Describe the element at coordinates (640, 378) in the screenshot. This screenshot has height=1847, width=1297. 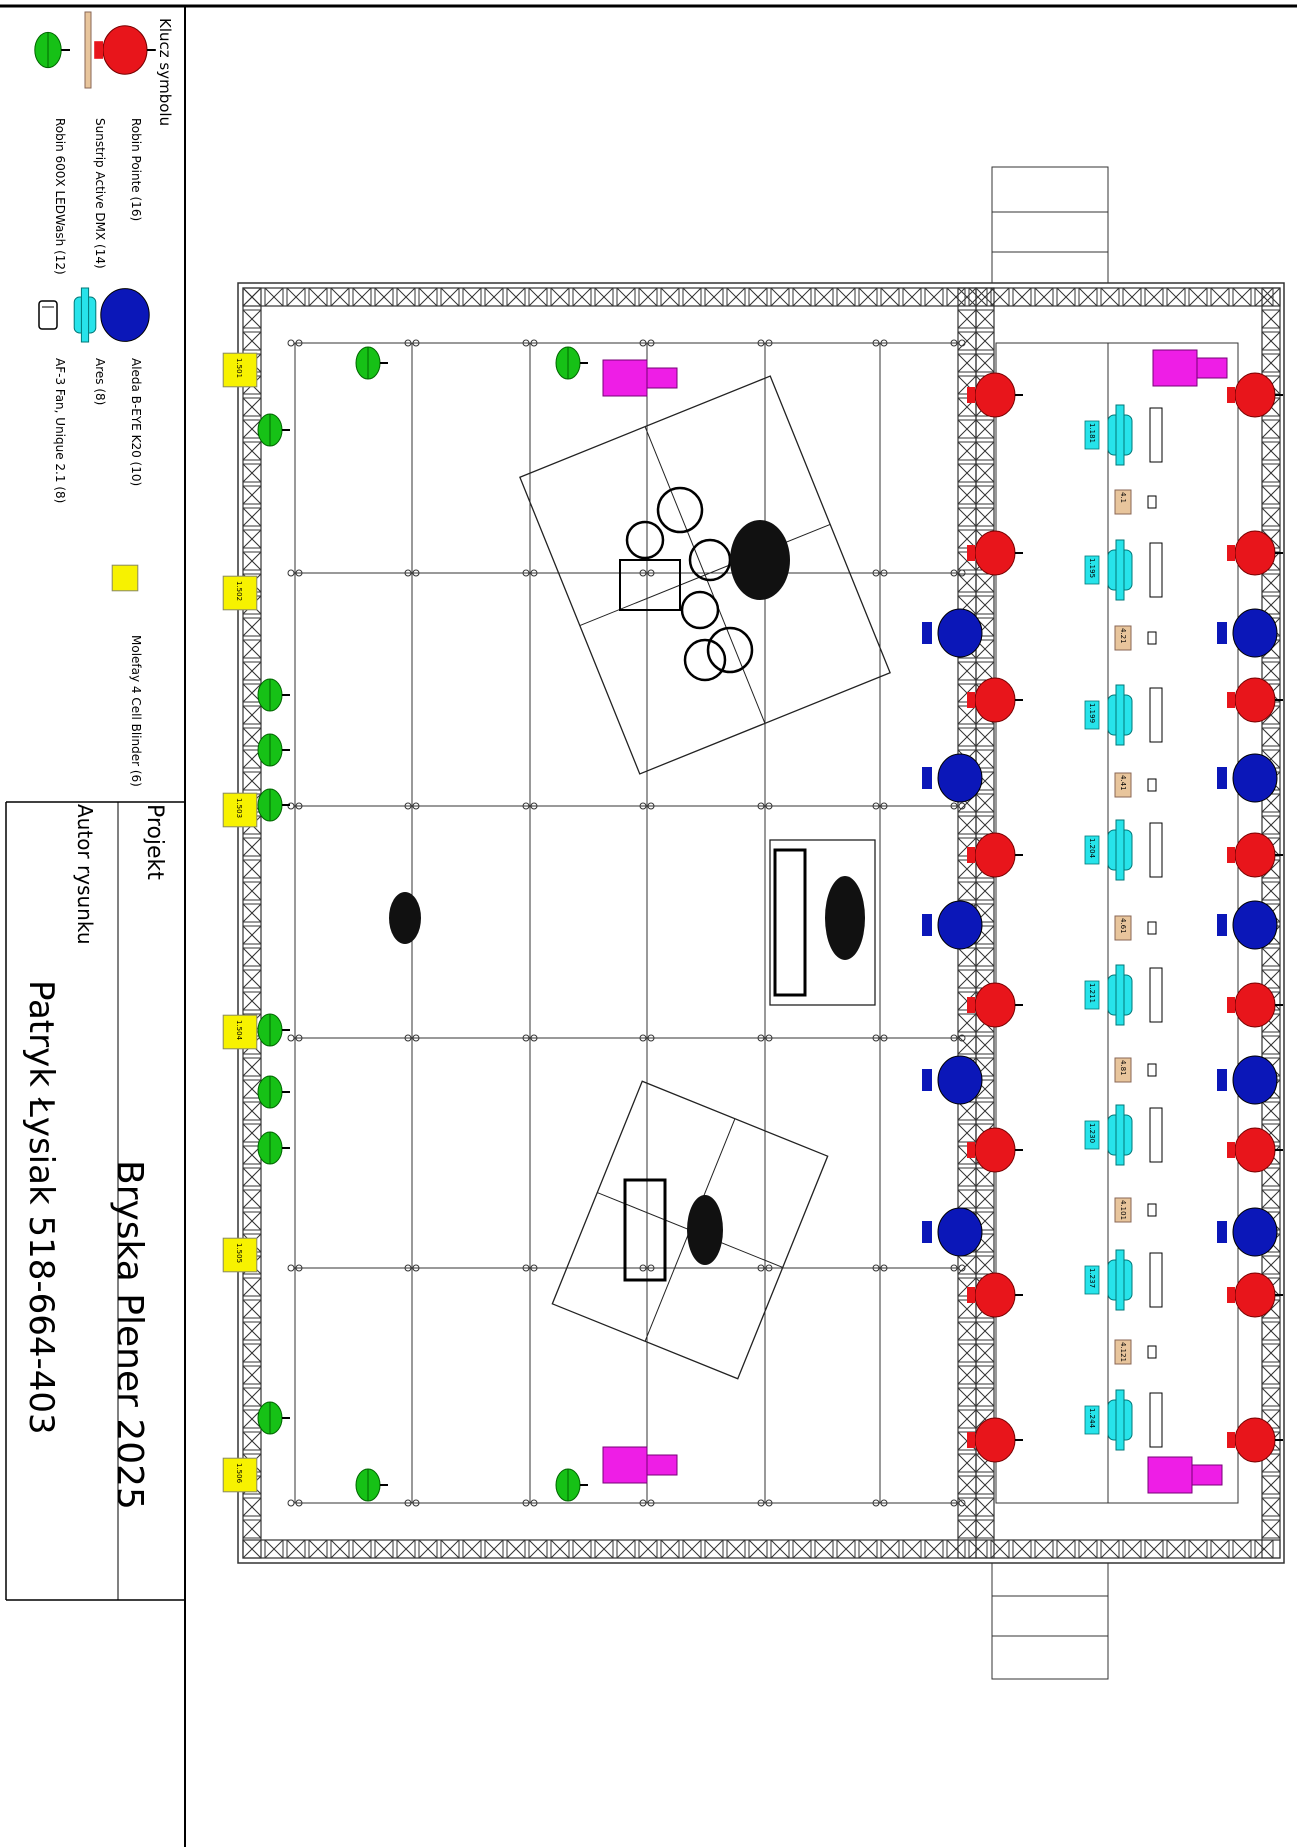
I see `hazer-front-left` at that location.